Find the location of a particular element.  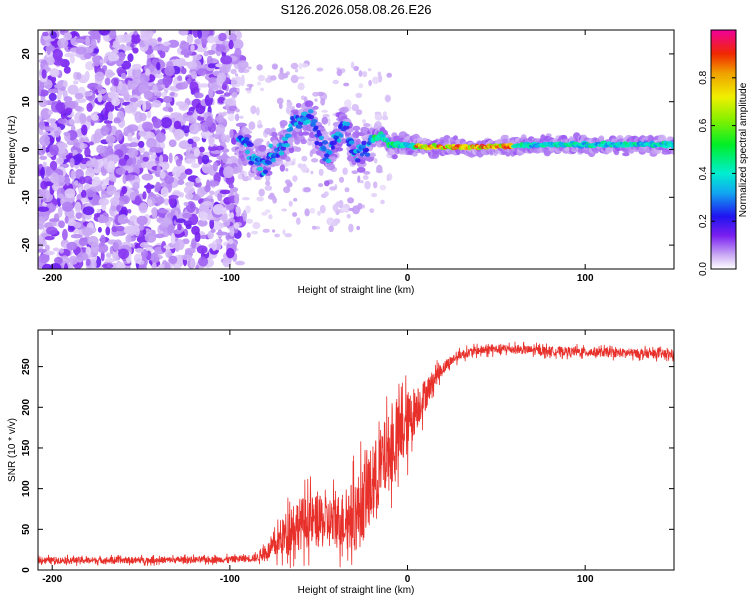

snr-ytick-label: 0 is located at coordinates (26, 570).